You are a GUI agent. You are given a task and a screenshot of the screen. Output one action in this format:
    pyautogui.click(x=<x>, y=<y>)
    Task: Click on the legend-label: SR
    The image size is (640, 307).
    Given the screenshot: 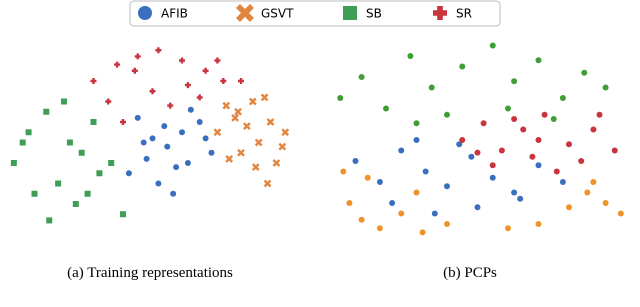 What is the action you would take?
    pyautogui.click(x=464, y=14)
    